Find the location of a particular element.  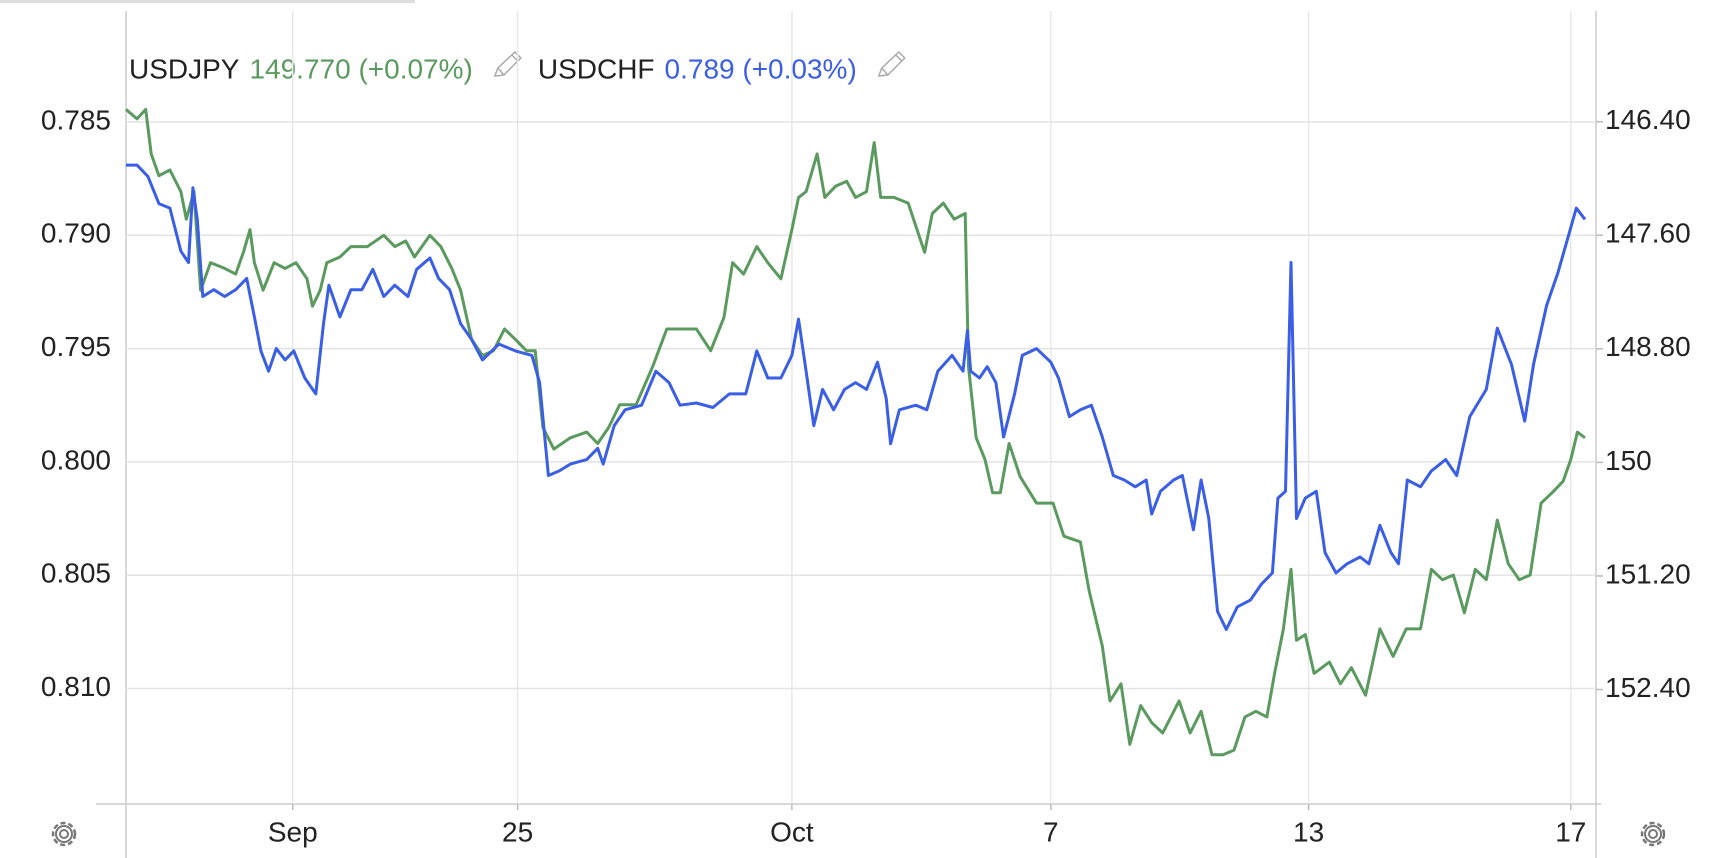

pencil is located at coordinates (891, 63).